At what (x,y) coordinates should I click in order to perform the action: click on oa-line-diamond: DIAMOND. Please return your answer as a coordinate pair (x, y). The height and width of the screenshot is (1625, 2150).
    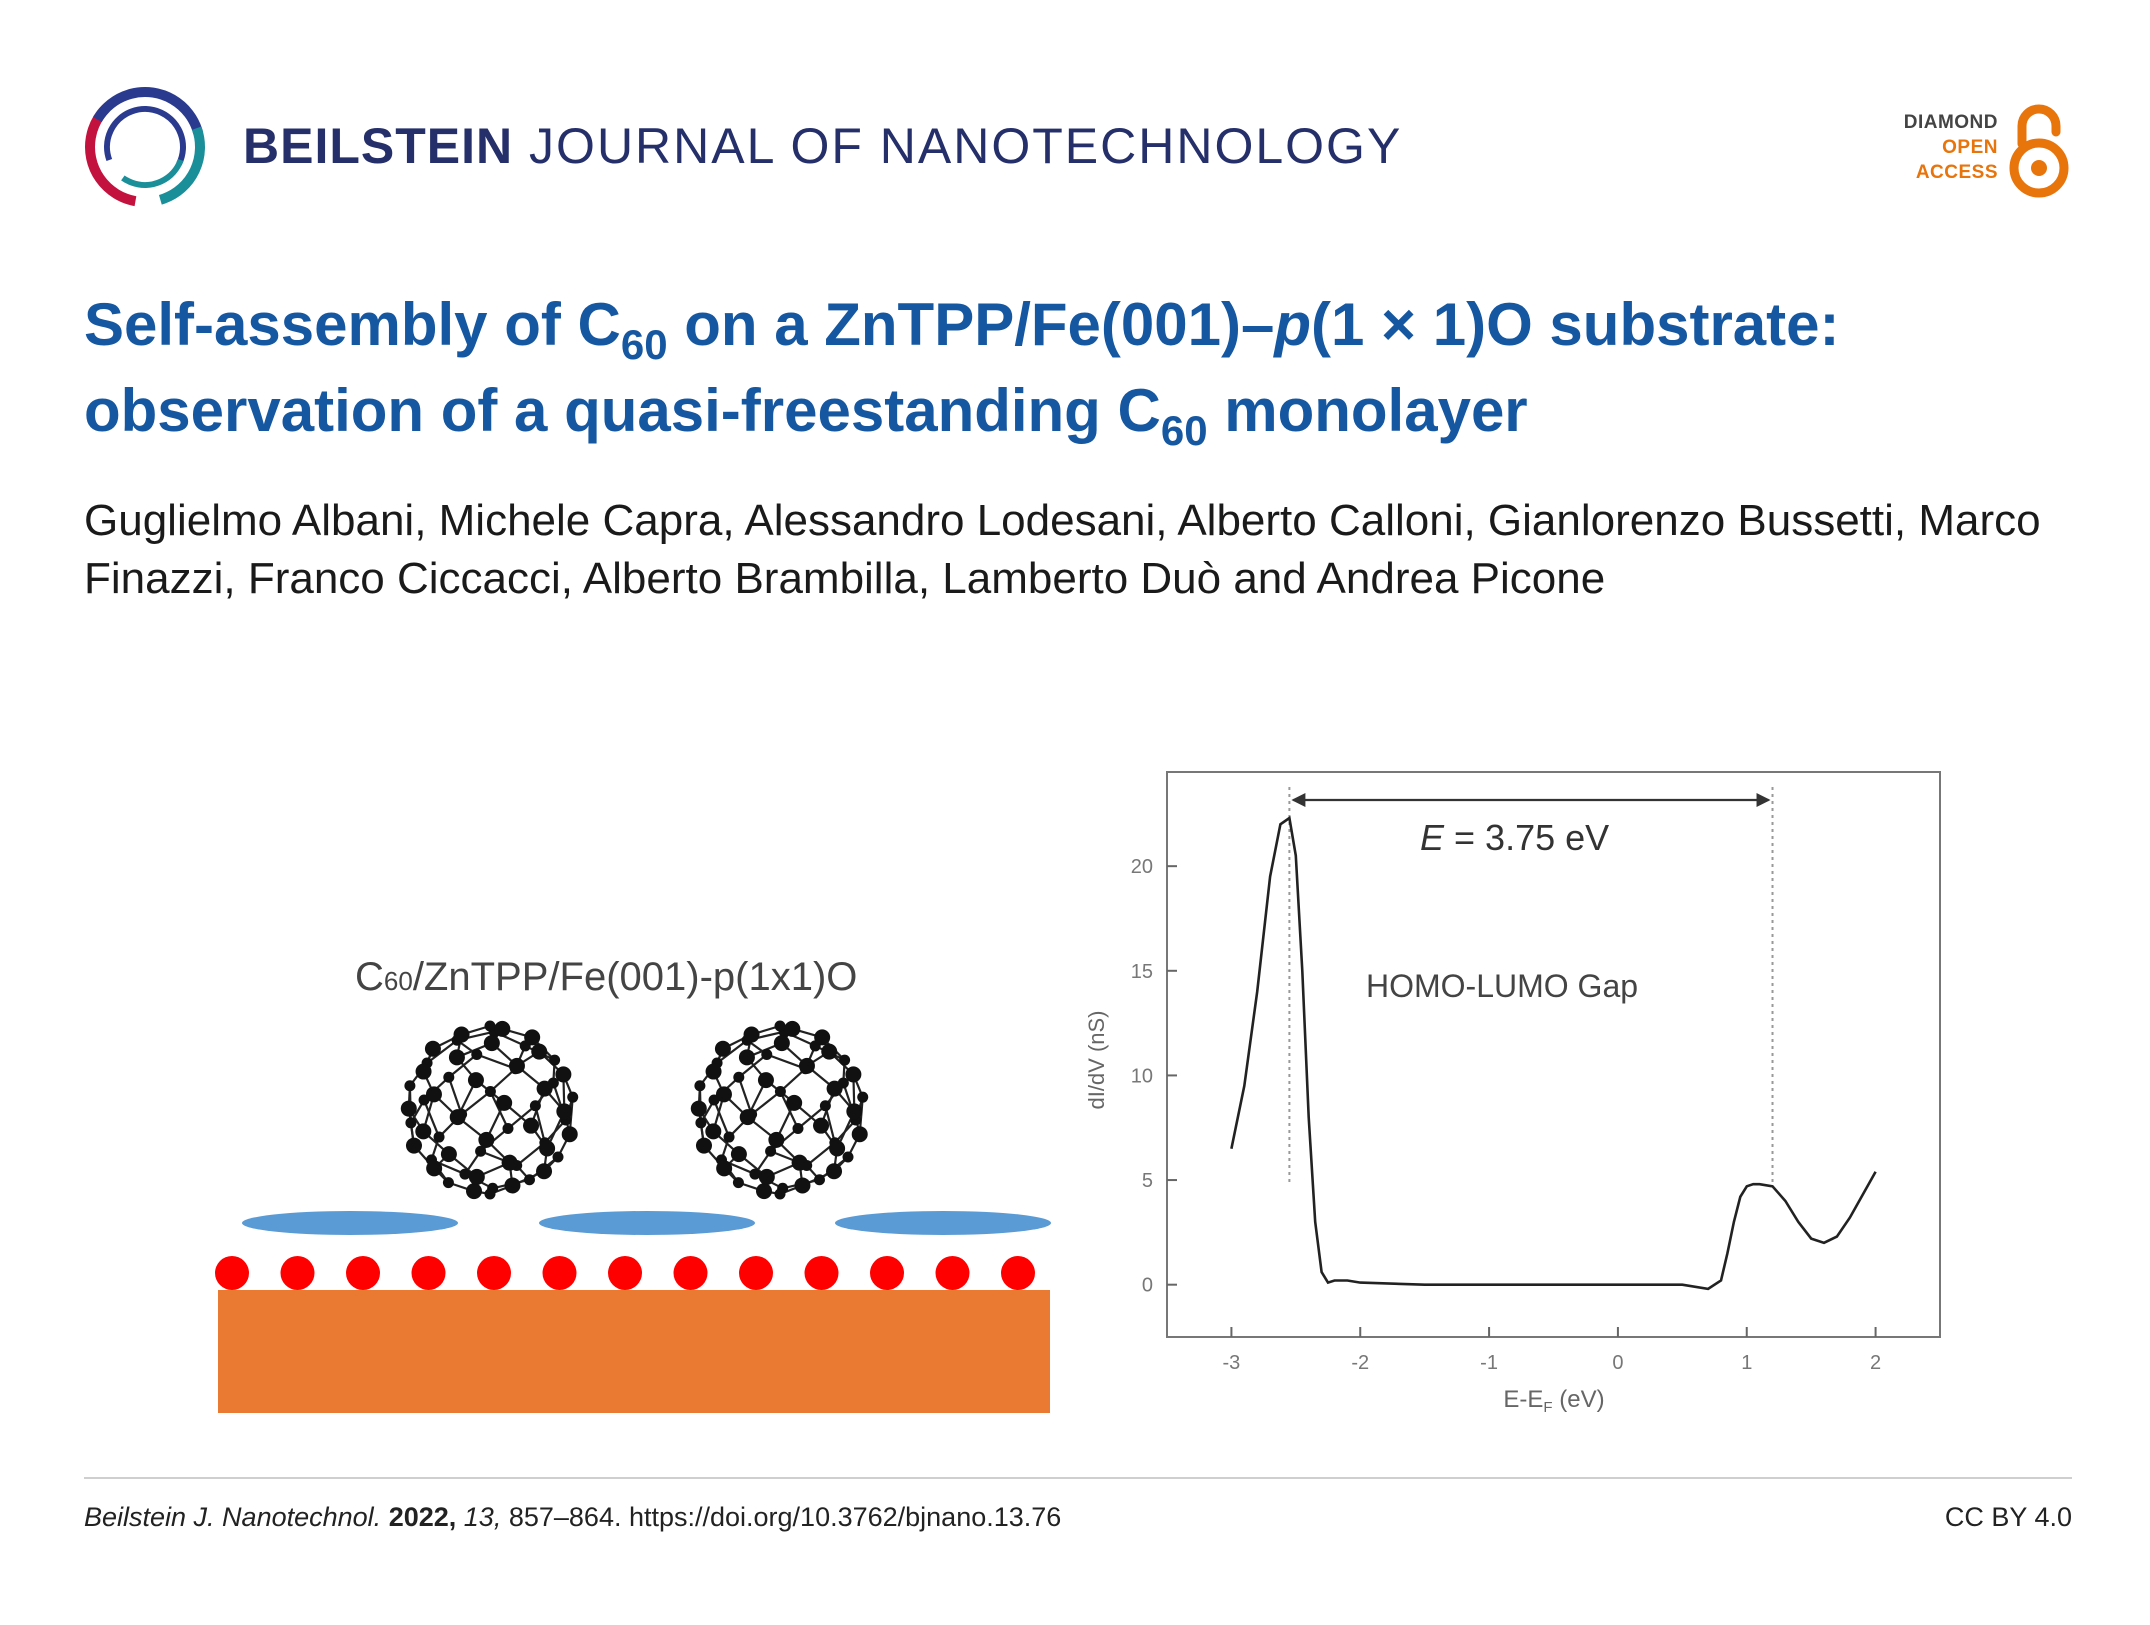
    Looking at the image, I should click on (1950, 122).